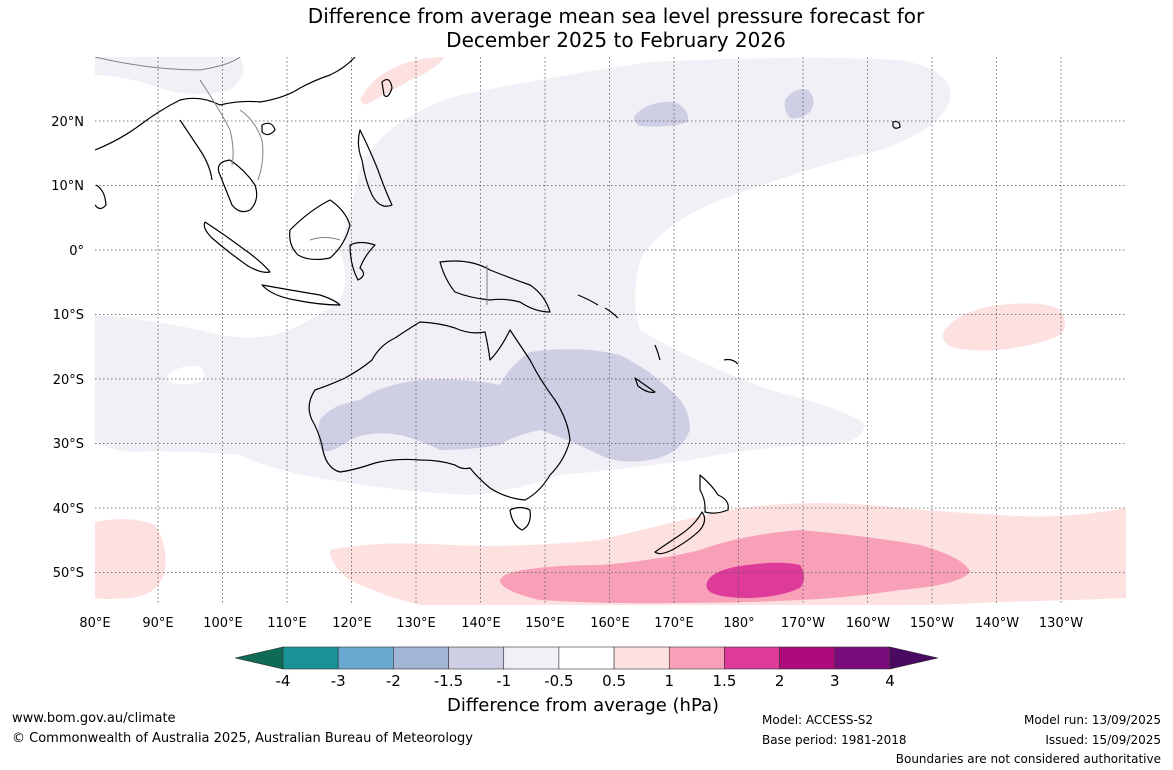 This screenshot has height=770, width=1173. What do you see at coordinates (169, 75) in the screenshot?
I see `anomaly-neg-0-5-south-asia` at bounding box center [169, 75].